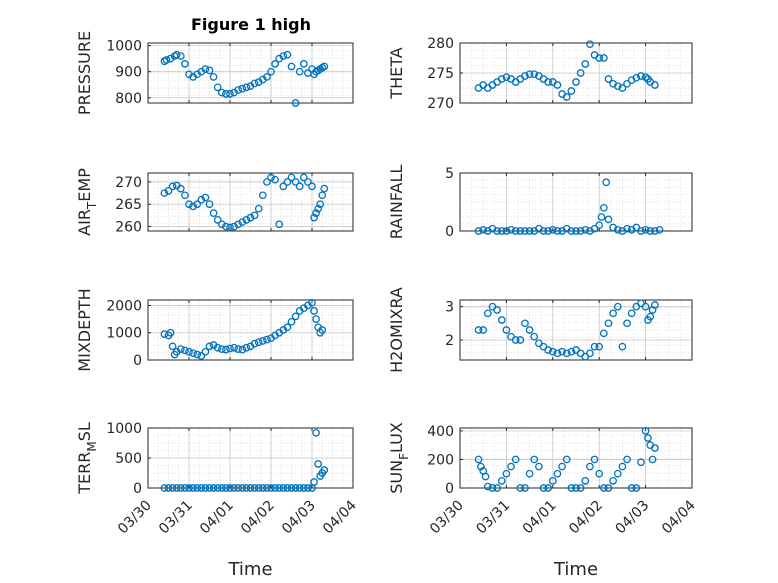 The height and width of the screenshot is (583, 778). I want to click on panel-pressure: 800 900 1000 PRESSURE, so click(214, 73).